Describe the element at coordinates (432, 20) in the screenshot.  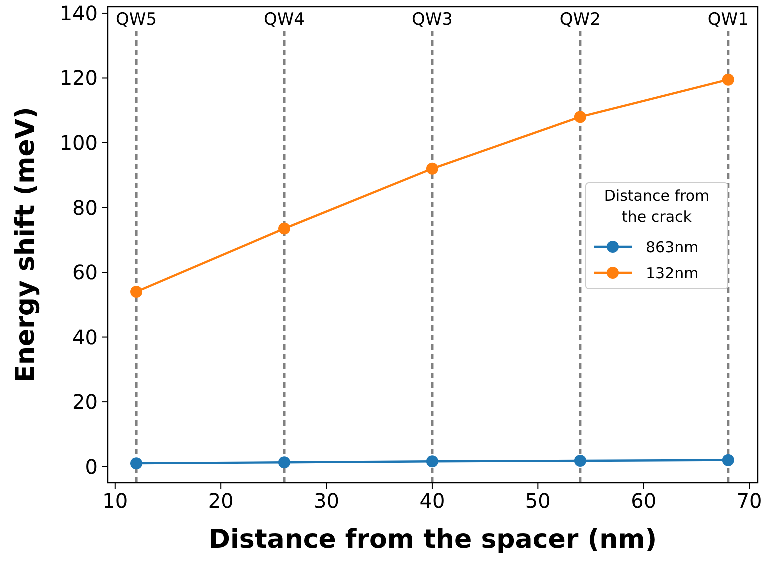
I see `ref-line-label: QW3` at that location.